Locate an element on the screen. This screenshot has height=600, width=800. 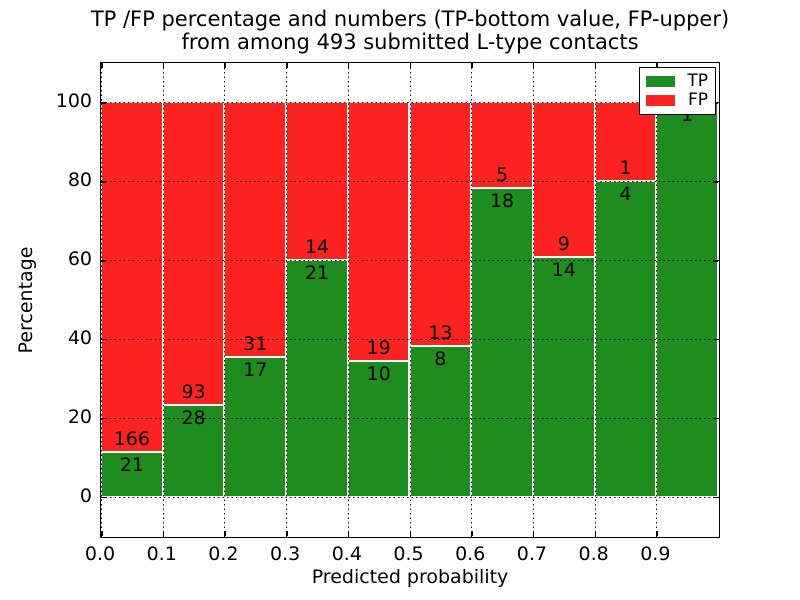
x-axis-label: Predicted probability is located at coordinates (410, 577).